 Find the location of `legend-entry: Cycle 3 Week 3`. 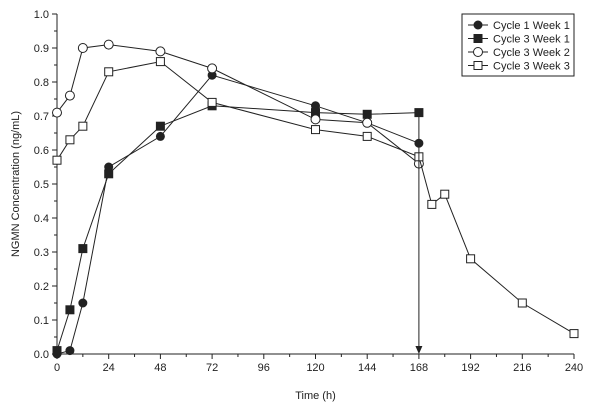

legend-entry: Cycle 3 Week 3 is located at coordinates (519, 67).